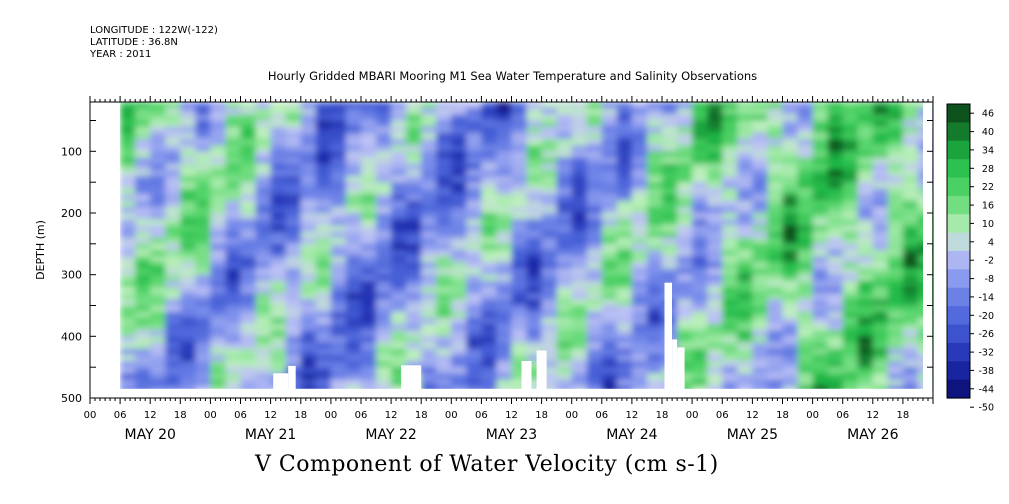  Describe the element at coordinates (134, 42) in the screenshot. I see `latitude-label: LATITUDE : 36.8N` at that location.